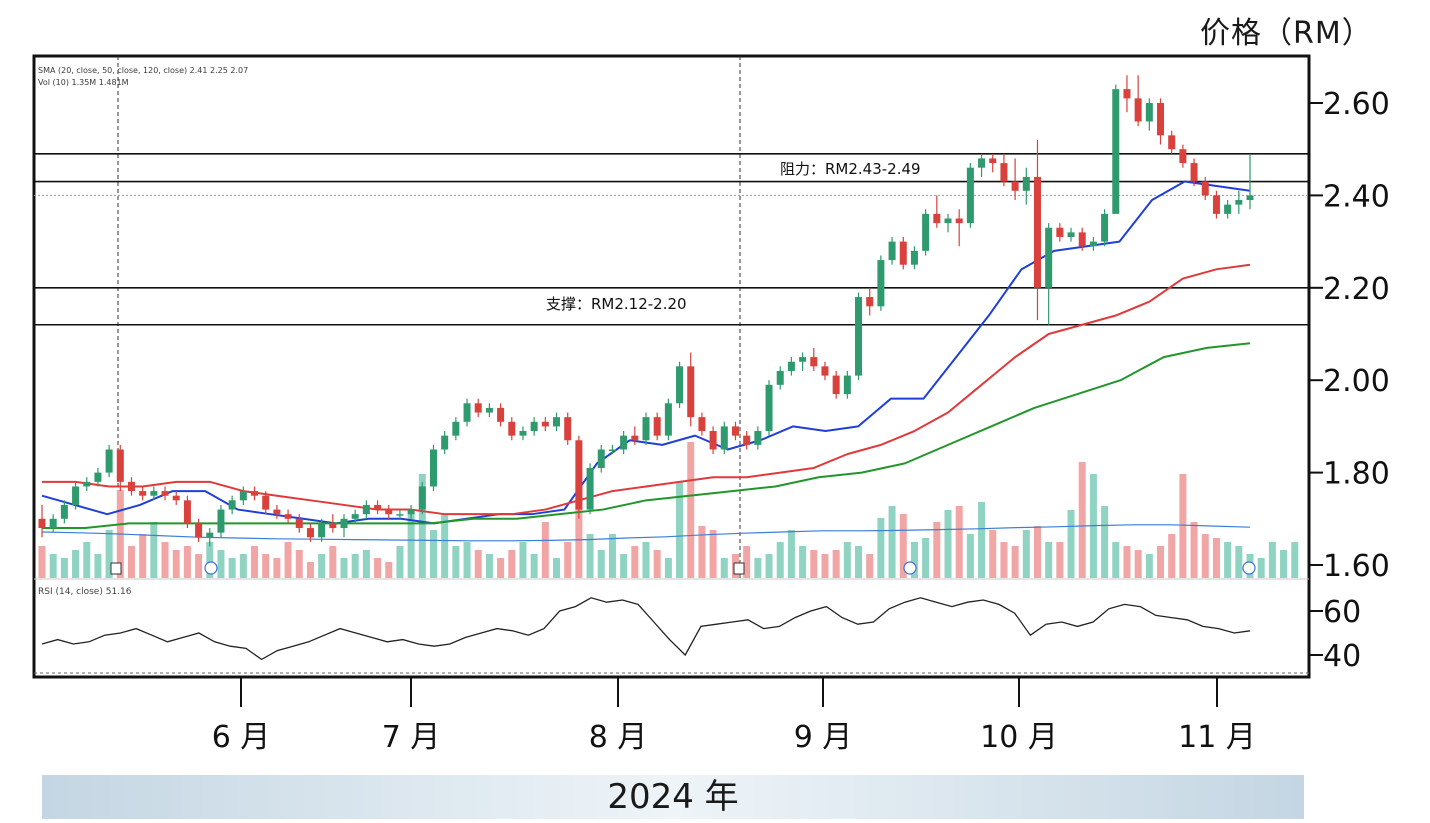 The height and width of the screenshot is (823, 1430). Describe the element at coordinates (411, 737) in the screenshot. I see `x-tick-label: 7 月` at that location.